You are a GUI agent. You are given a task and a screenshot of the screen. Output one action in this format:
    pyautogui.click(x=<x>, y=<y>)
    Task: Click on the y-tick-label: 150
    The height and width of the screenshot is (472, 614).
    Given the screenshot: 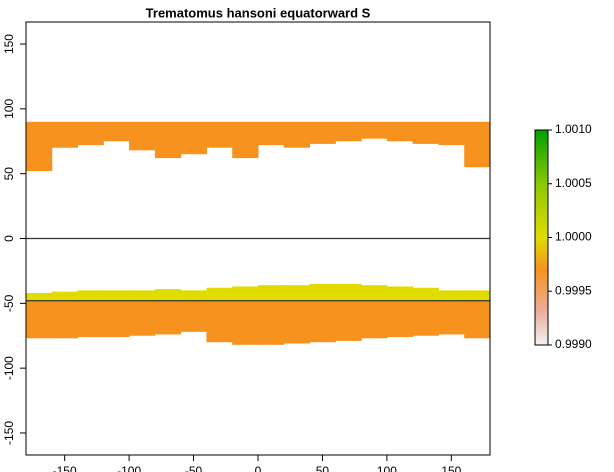 What is the action you would take?
    pyautogui.click(x=9, y=44)
    